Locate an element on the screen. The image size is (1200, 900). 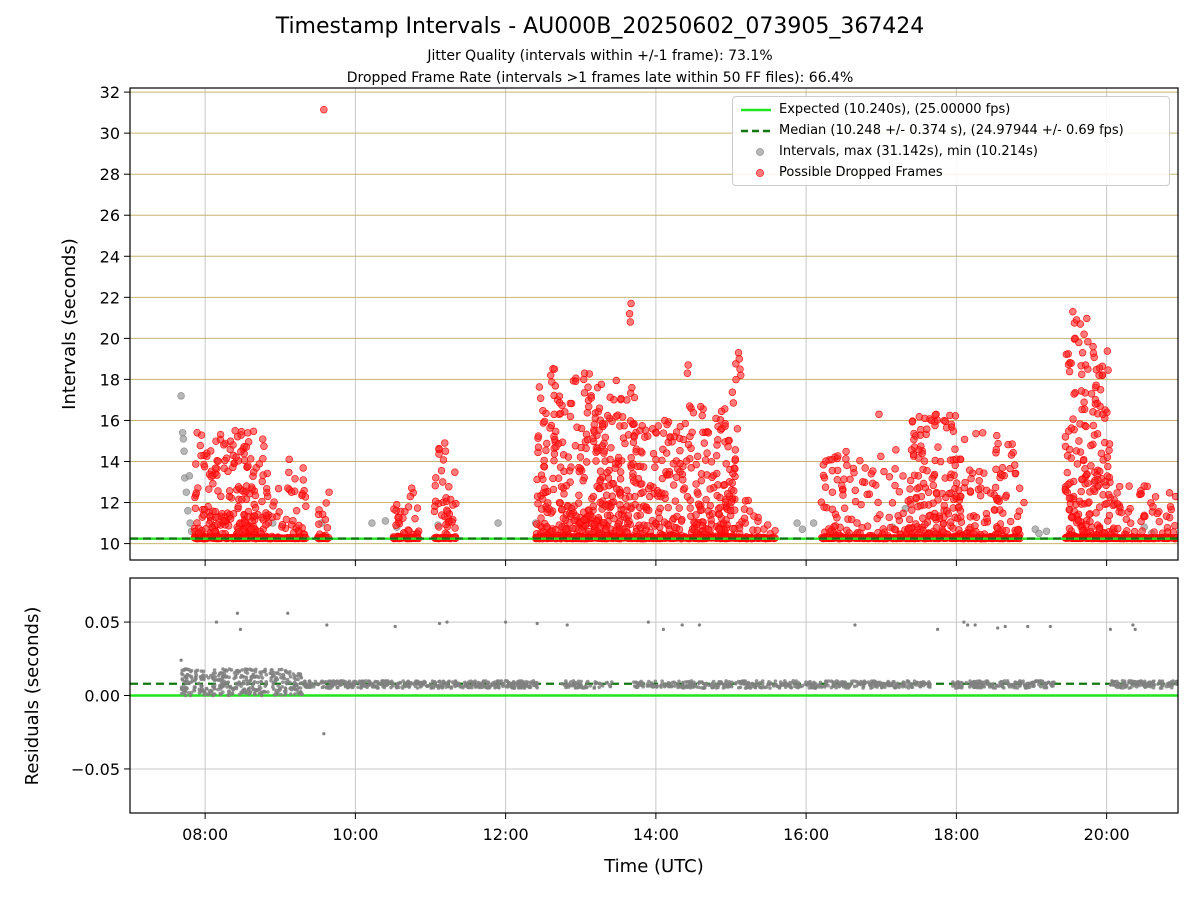
interval-point is located at coordinates (1039, 533).